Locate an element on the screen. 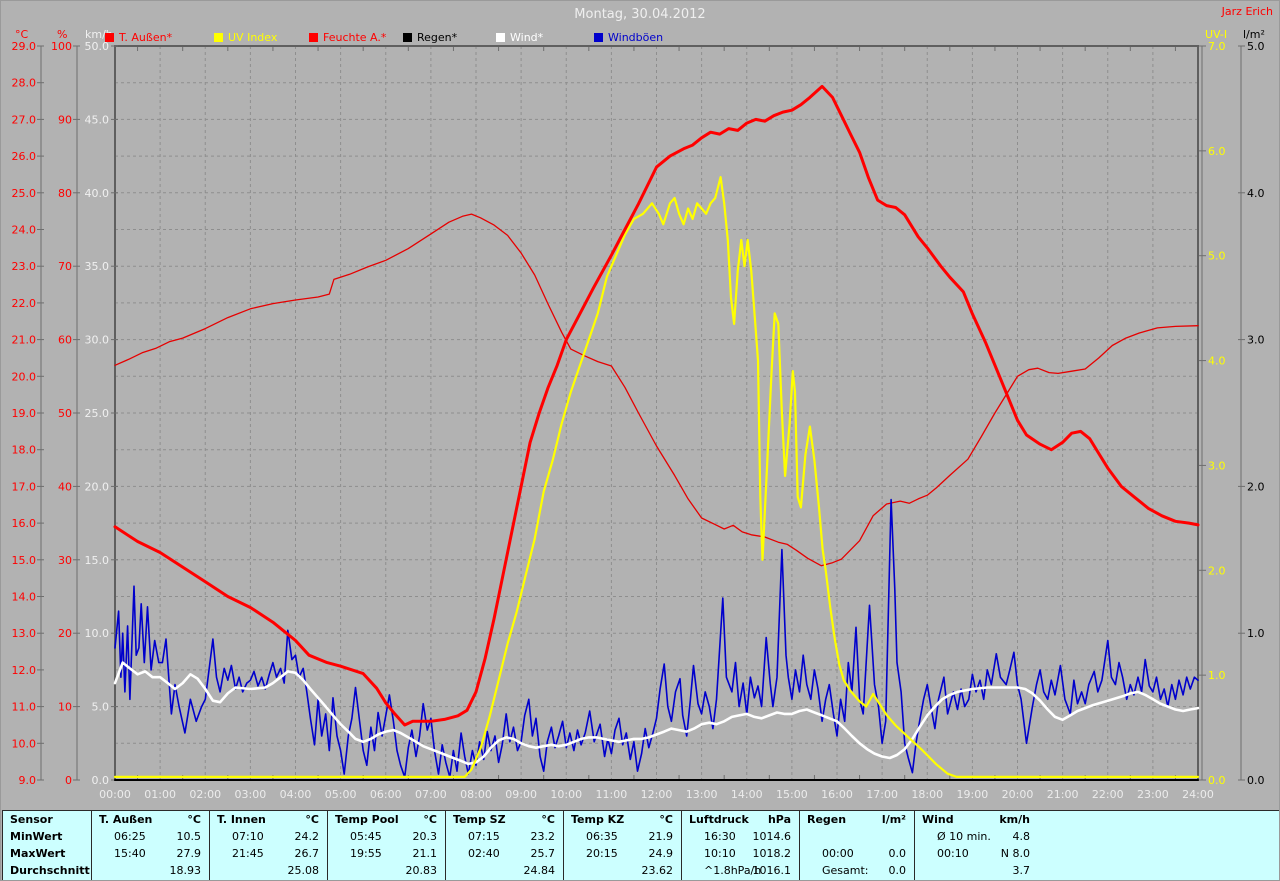  cell-time: Gesamt: is located at coordinates (845, 870).